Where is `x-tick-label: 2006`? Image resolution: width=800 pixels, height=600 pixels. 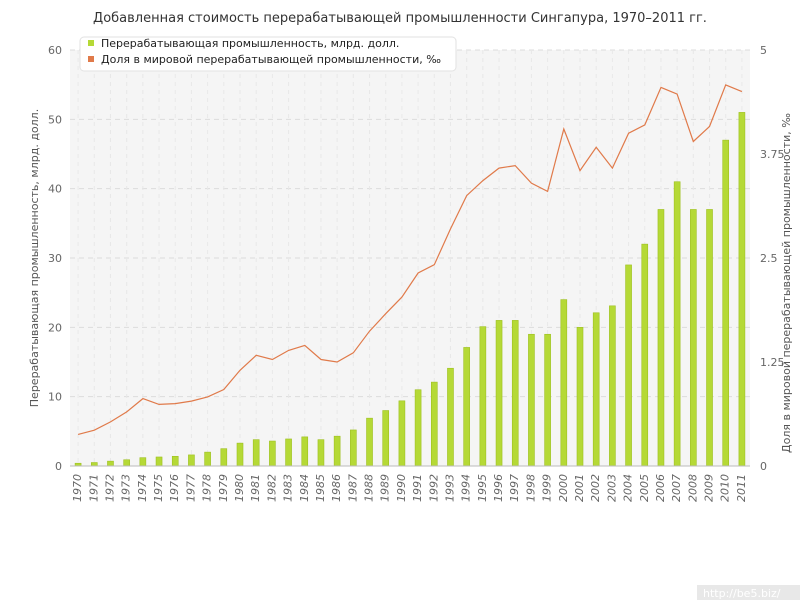 x-tick-label: 2006 is located at coordinates (660, 488).